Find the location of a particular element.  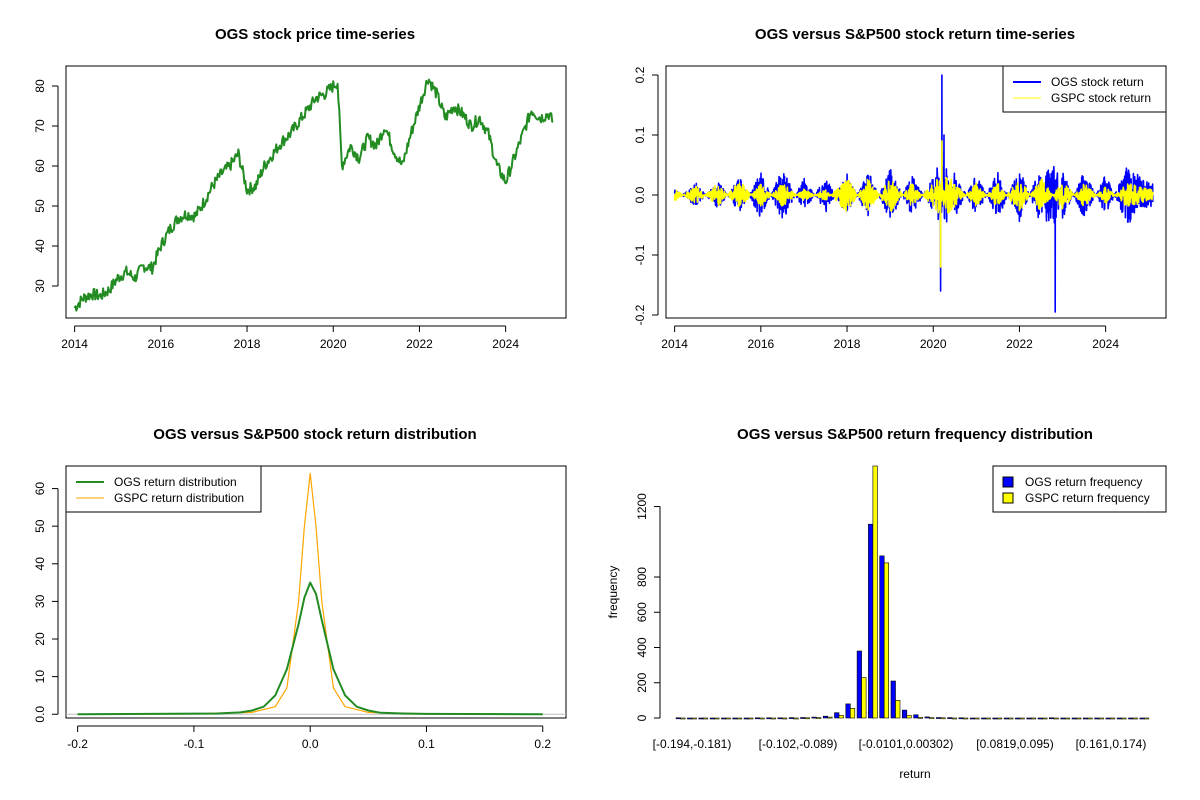

x-tick-label: -0.2 is located at coordinates (77, 744).